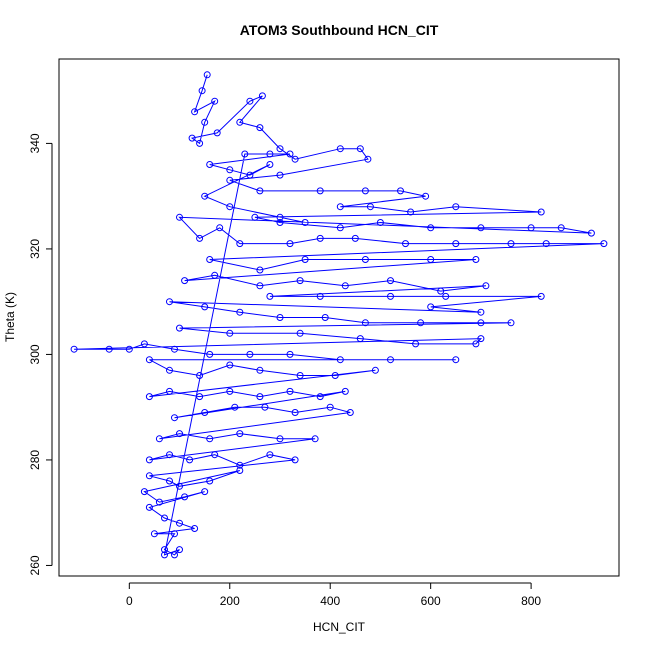  Describe the element at coordinates (35, 249) in the screenshot. I see `y-tick-label: 320` at that location.